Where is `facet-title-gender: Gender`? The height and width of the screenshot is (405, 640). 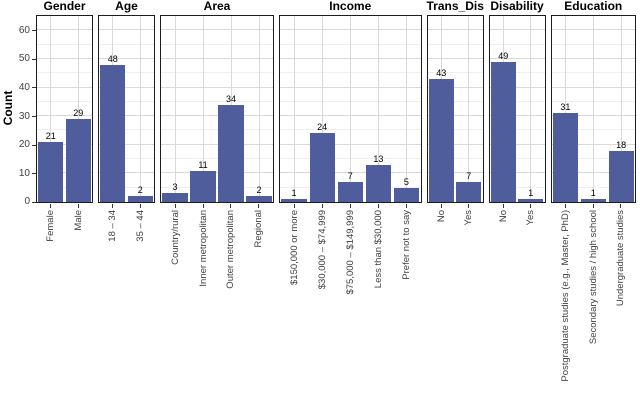 facet-title-gender: Gender is located at coordinates (64, 6).